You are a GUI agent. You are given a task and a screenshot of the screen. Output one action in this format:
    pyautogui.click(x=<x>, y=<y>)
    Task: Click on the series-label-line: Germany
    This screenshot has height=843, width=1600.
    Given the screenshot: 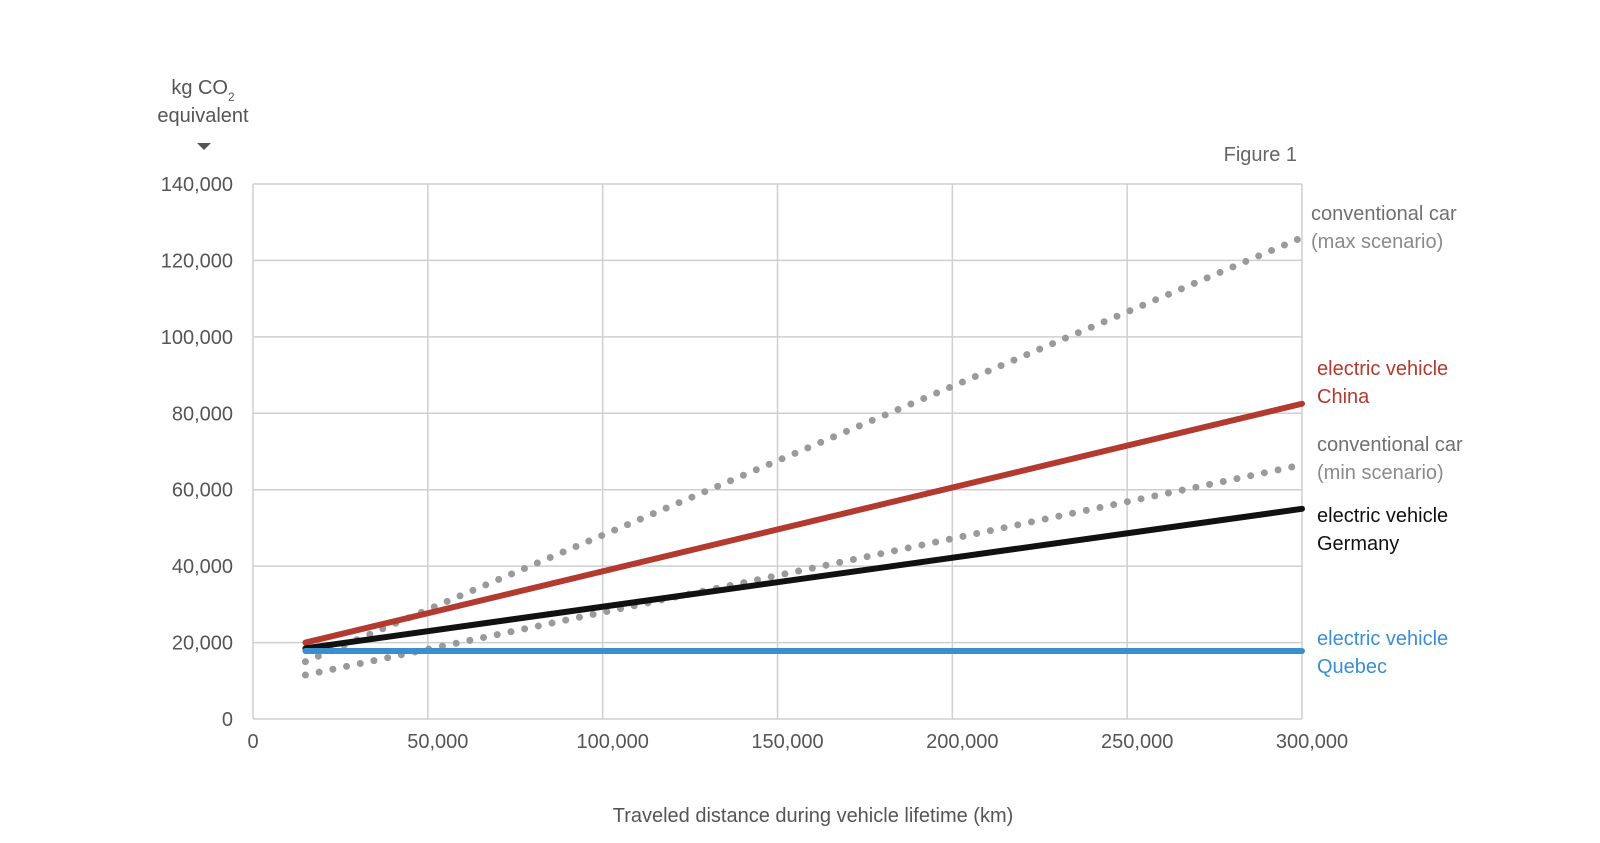 What is the action you would take?
    pyautogui.click(x=1358, y=544)
    